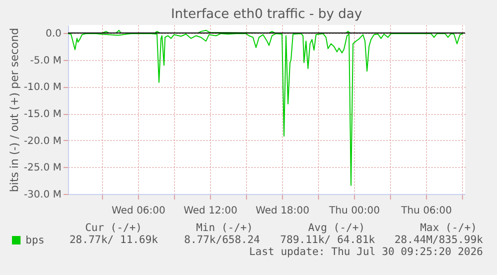 This screenshot has width=497, height=275. I want to click on y-tick-label: -15.0 M, so click(43, 114).